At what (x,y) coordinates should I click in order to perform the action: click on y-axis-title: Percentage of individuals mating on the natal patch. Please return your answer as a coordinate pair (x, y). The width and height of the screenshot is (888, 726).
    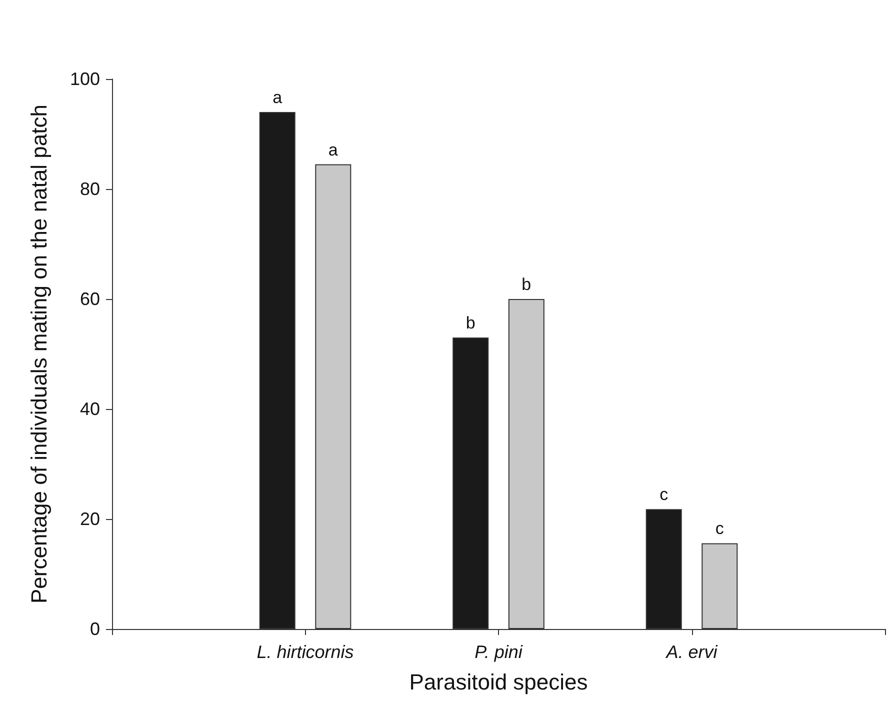
    Looking at the image, I should click on (39, 354).